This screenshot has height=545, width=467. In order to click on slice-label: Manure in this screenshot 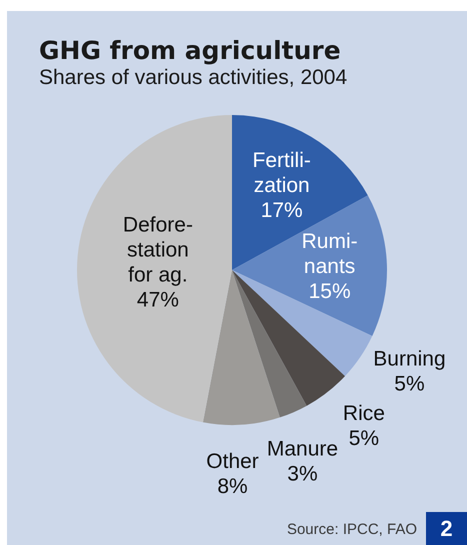, I will do `click(302, 449)`.